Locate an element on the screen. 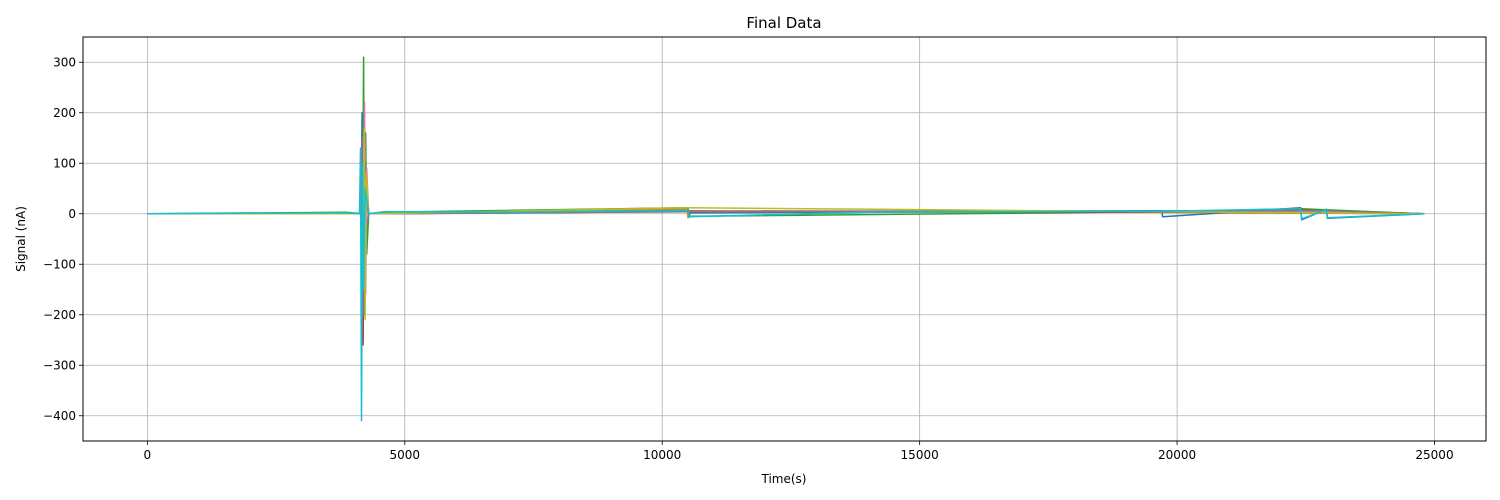  y-tick-label: −100 is located at coordinates (59, 264).